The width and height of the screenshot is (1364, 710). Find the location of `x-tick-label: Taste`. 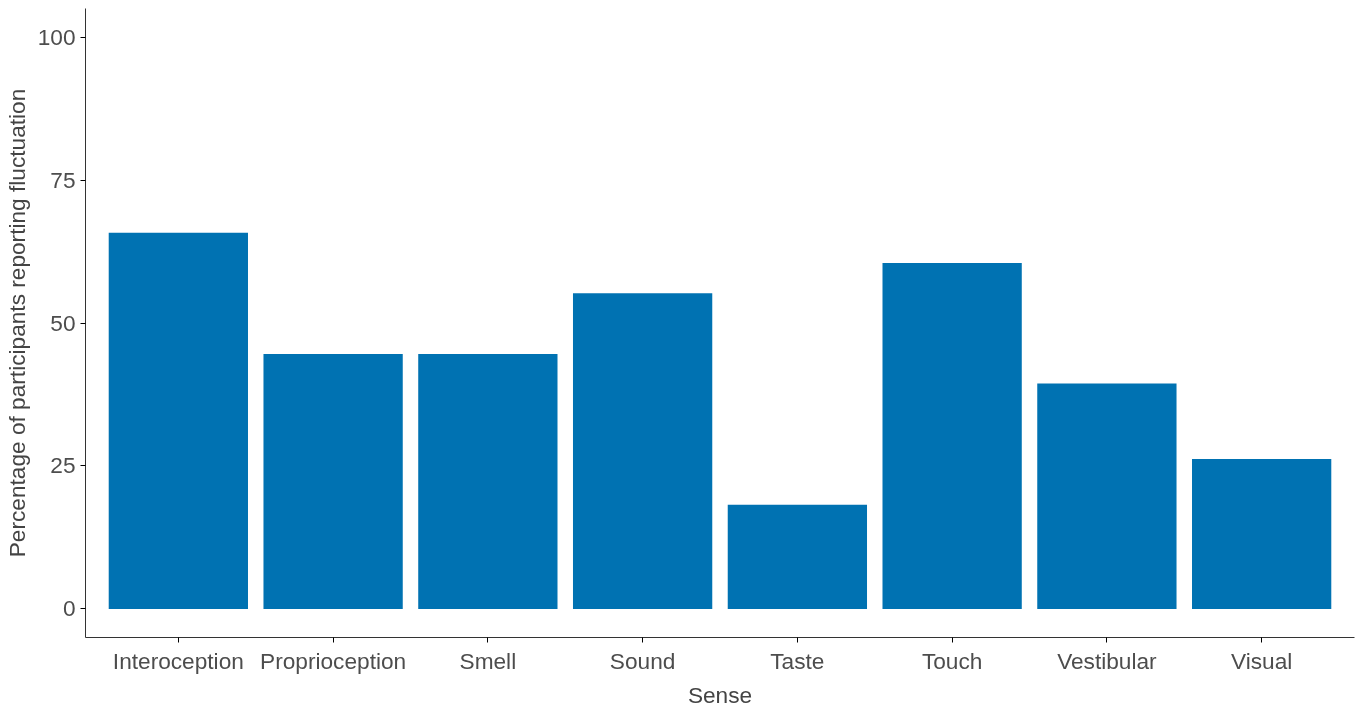

x-tick-label: Taste is located at coordinates (797, 660).